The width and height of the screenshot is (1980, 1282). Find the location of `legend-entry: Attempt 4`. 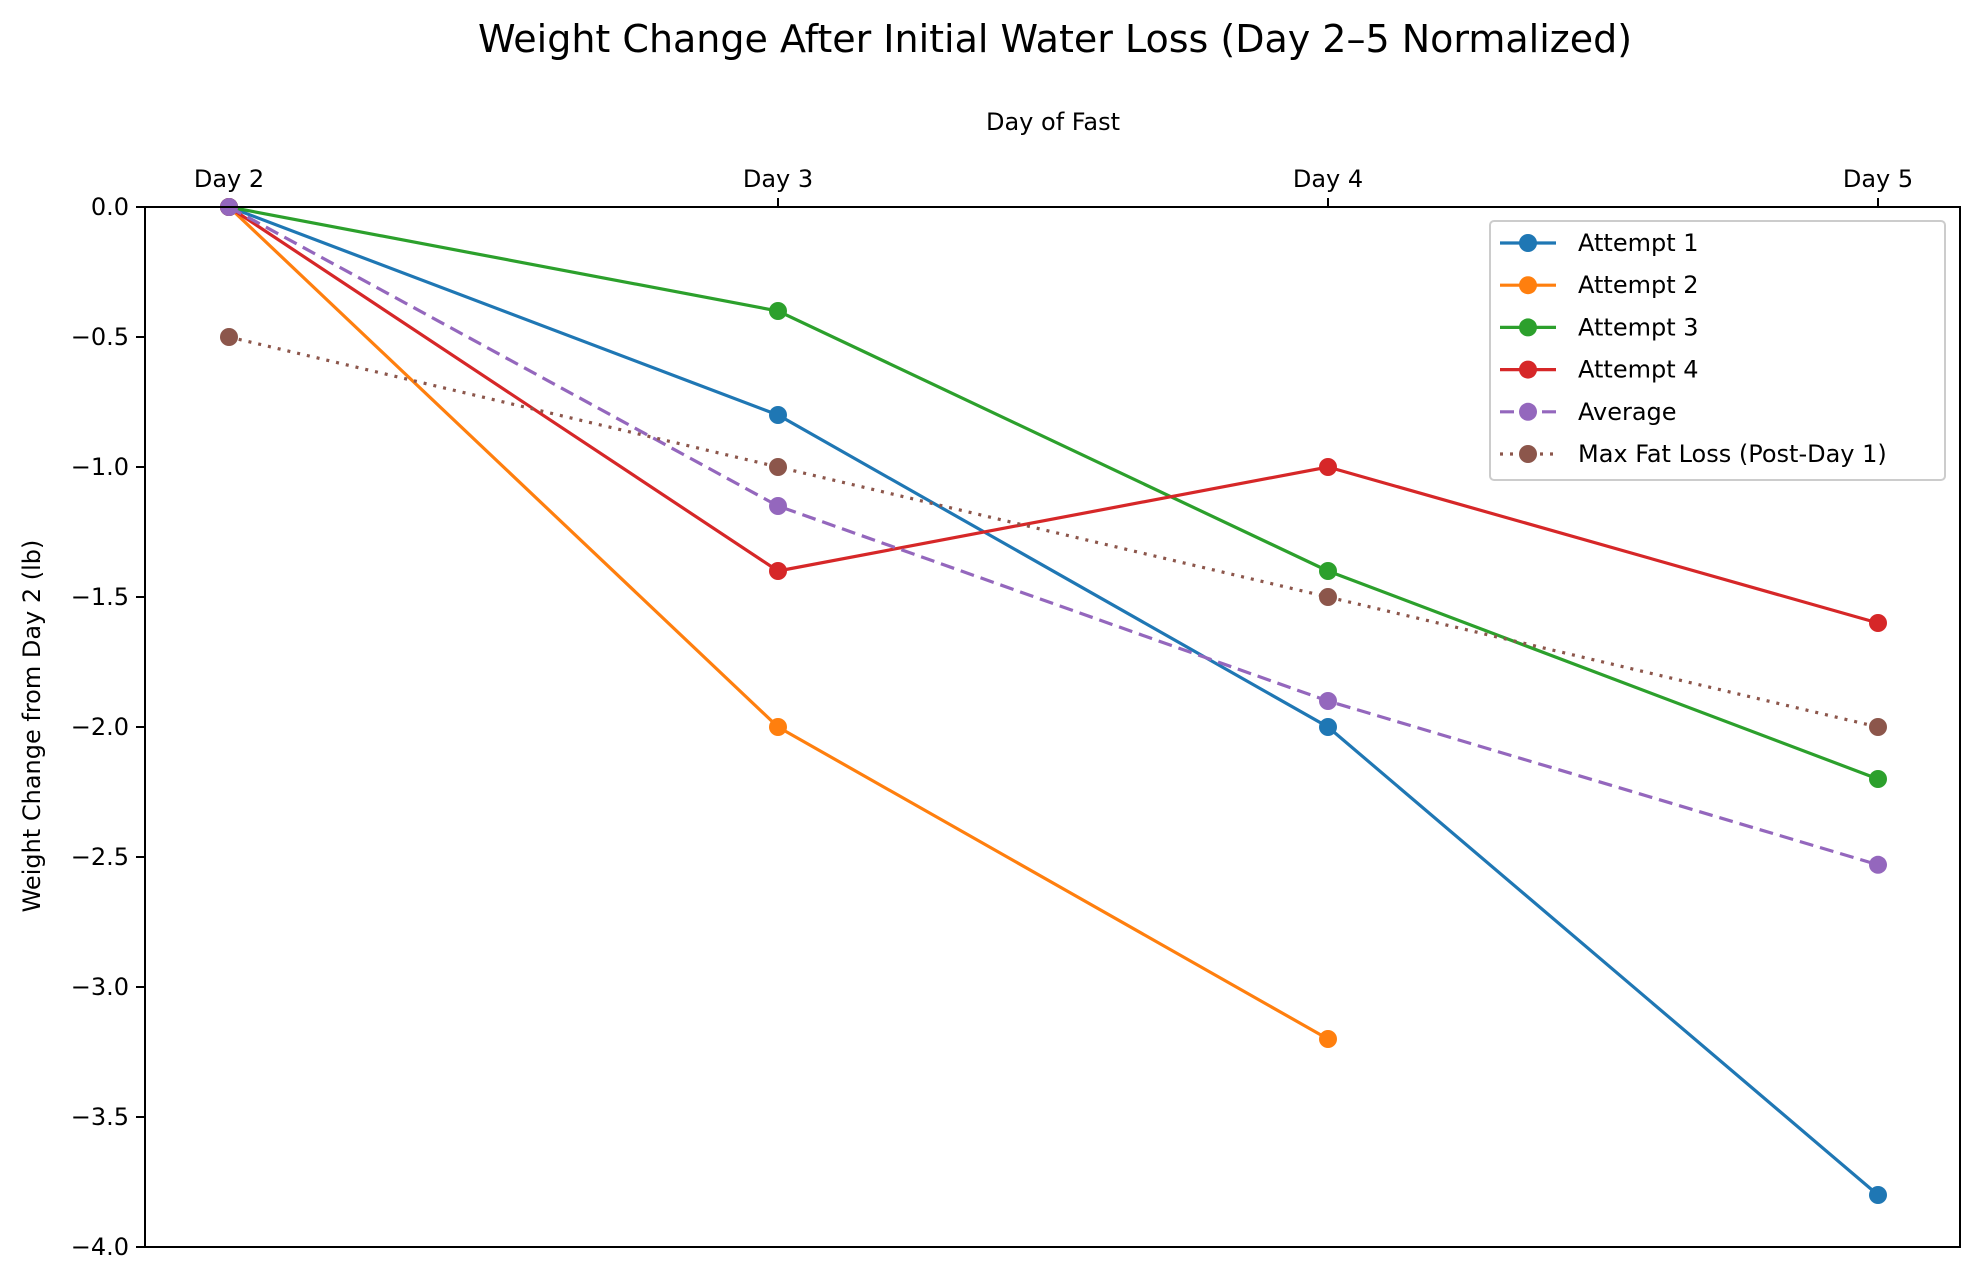

legend-entry: Attempt 4 is located at coordinates (1599, 370).